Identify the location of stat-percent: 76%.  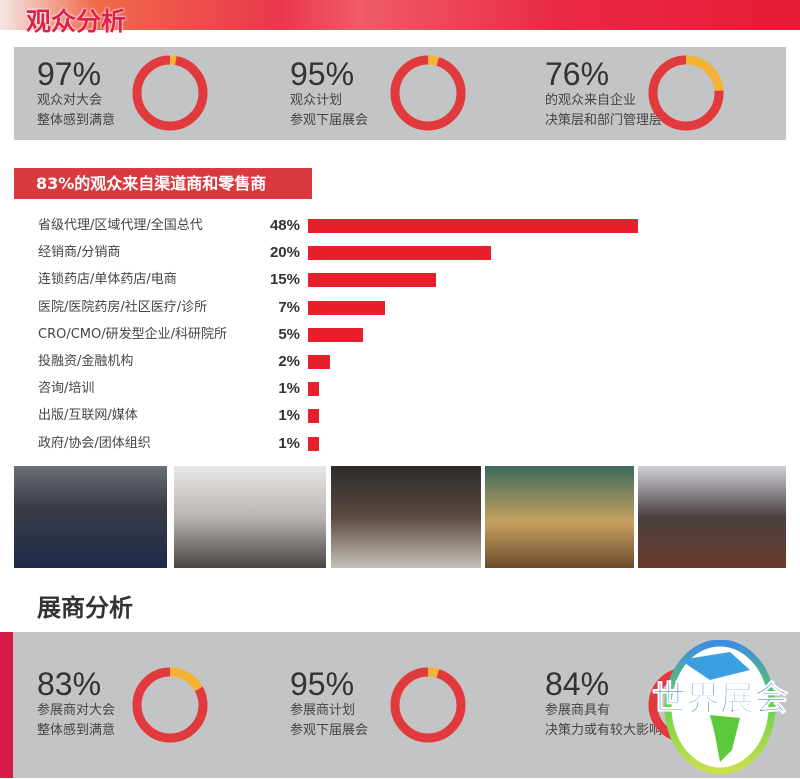
(577, 74).